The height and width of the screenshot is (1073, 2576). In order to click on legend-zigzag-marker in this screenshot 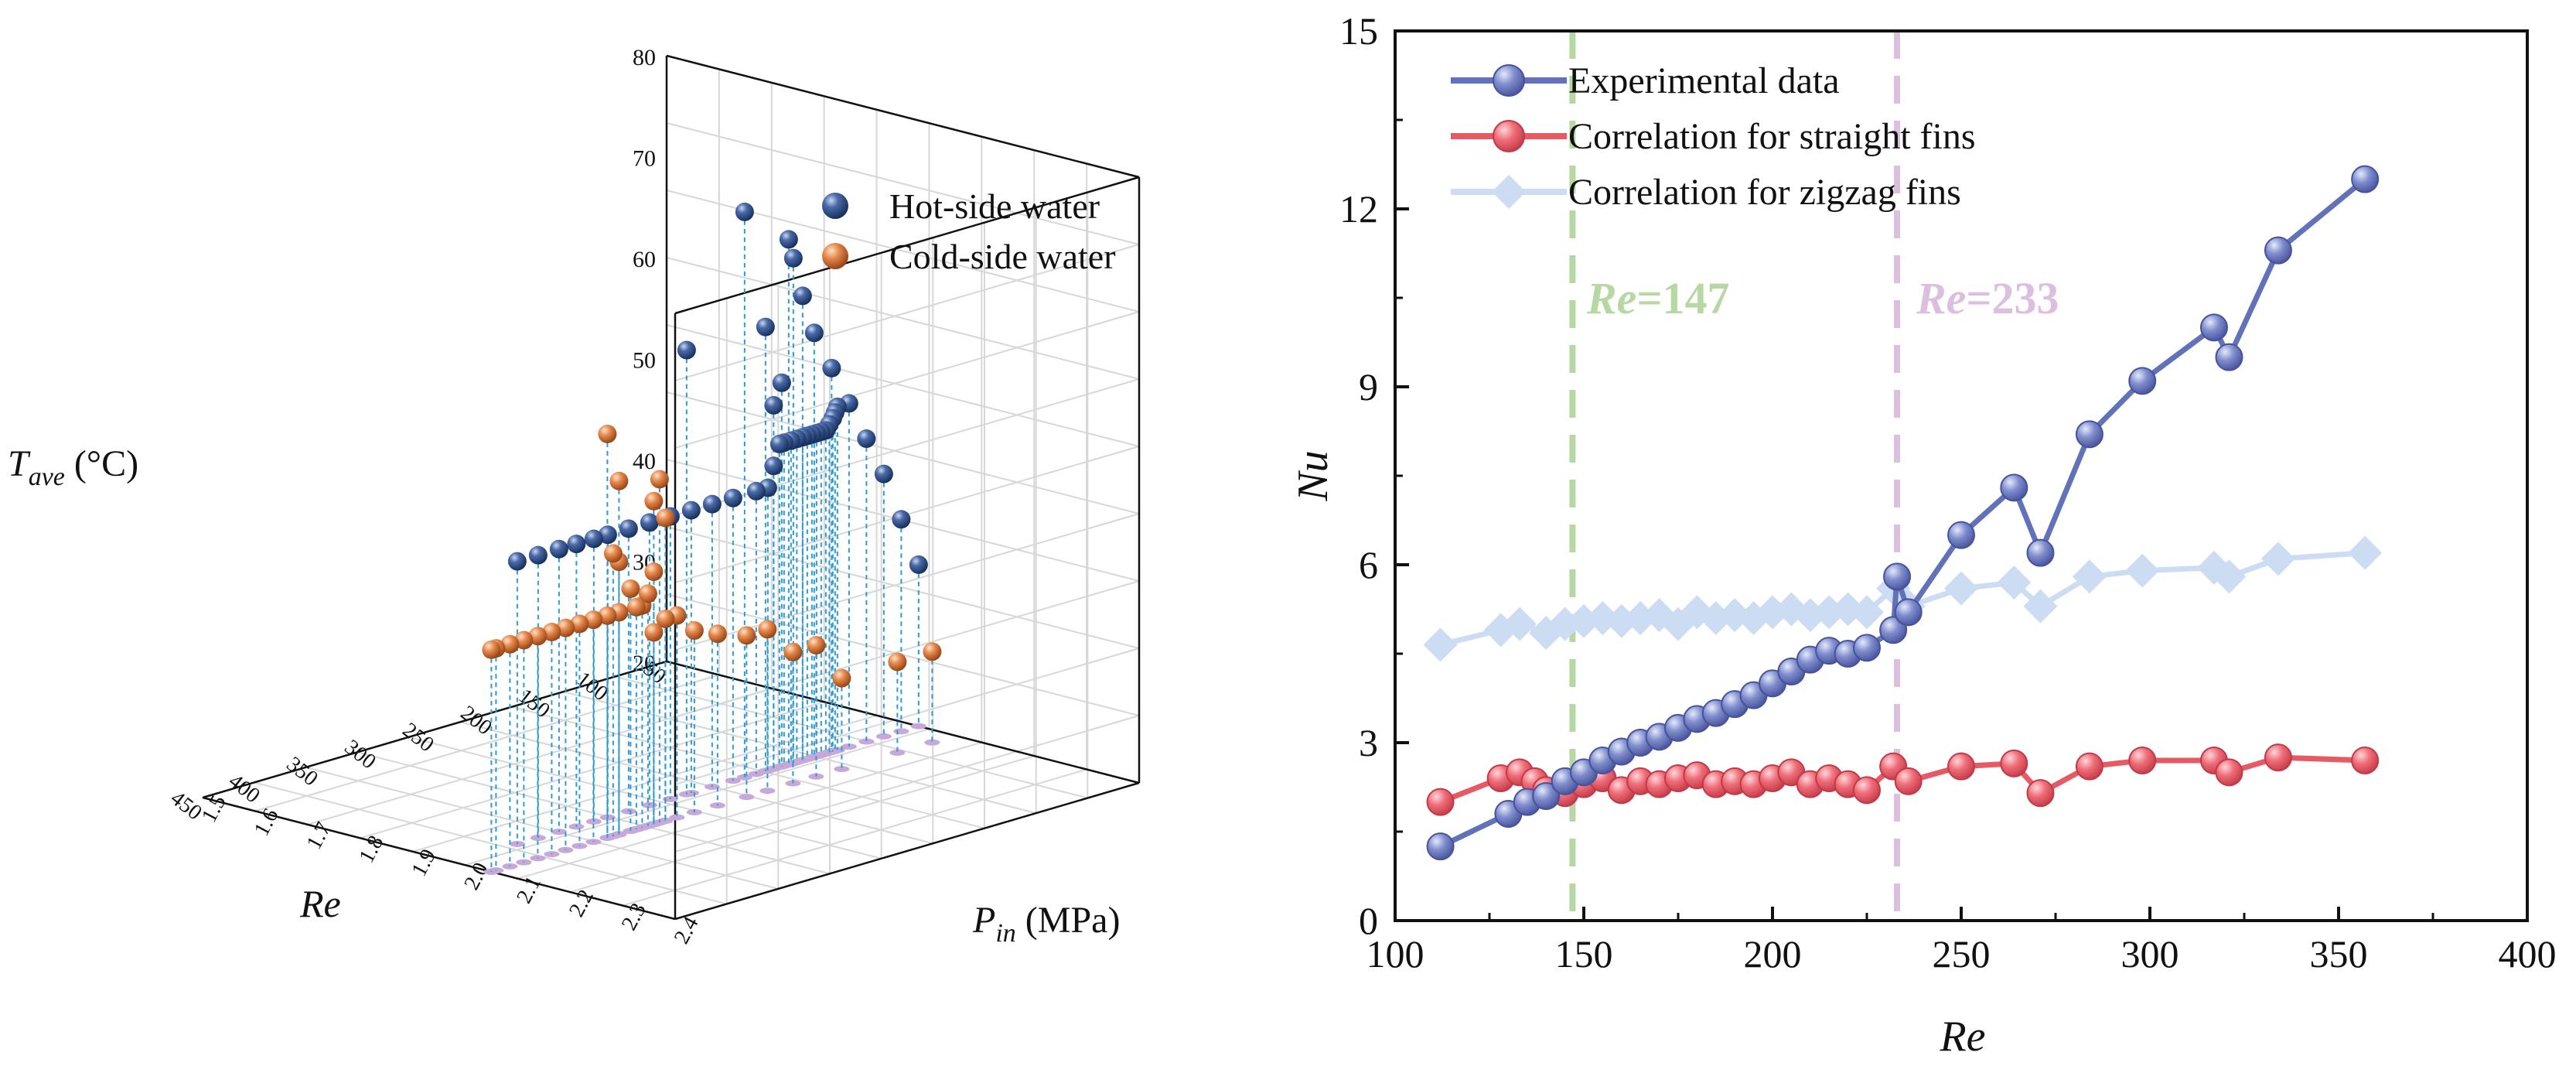, I will do `click(1509, 192)`.